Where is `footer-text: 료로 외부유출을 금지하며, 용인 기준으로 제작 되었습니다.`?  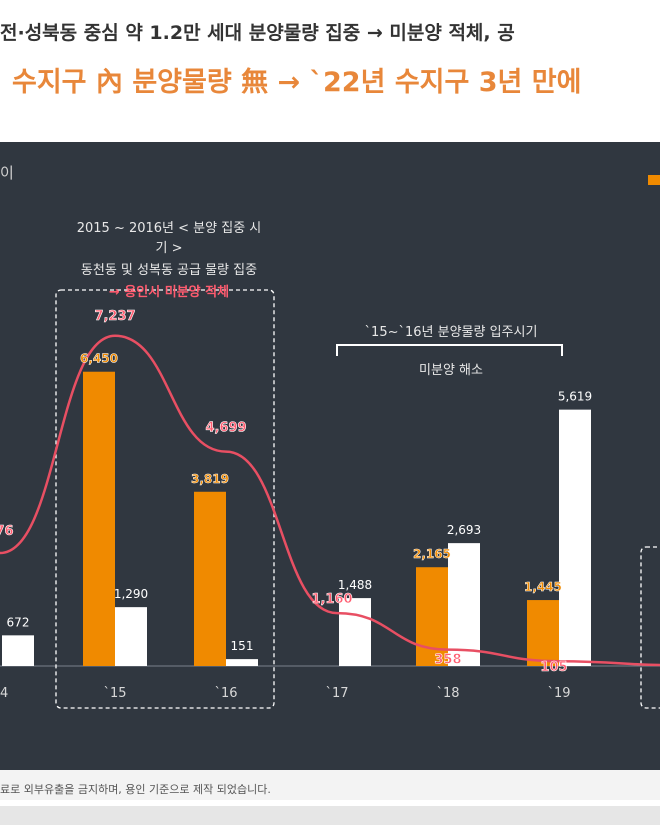 footer-text: 료로 외부유출을 금지하며, 용인 기준으로 제작 되었습니다. is located at coordinates (135, 789).